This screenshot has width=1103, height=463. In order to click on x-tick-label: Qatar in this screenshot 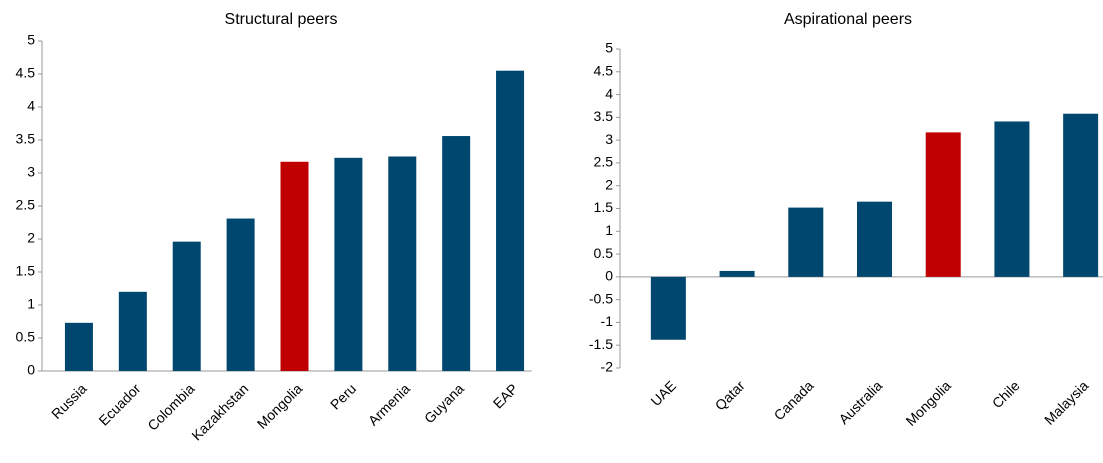, I will do `click(730, 395)`.